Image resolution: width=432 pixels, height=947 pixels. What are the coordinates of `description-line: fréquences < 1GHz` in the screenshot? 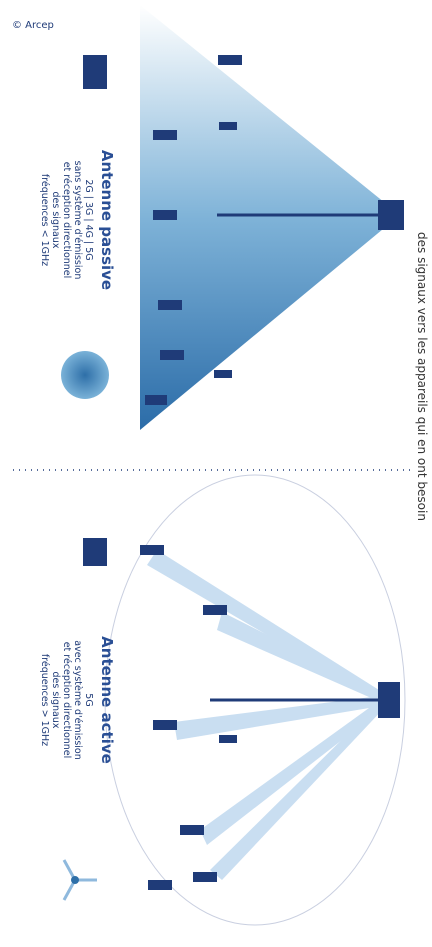 It's located at (44, 220).